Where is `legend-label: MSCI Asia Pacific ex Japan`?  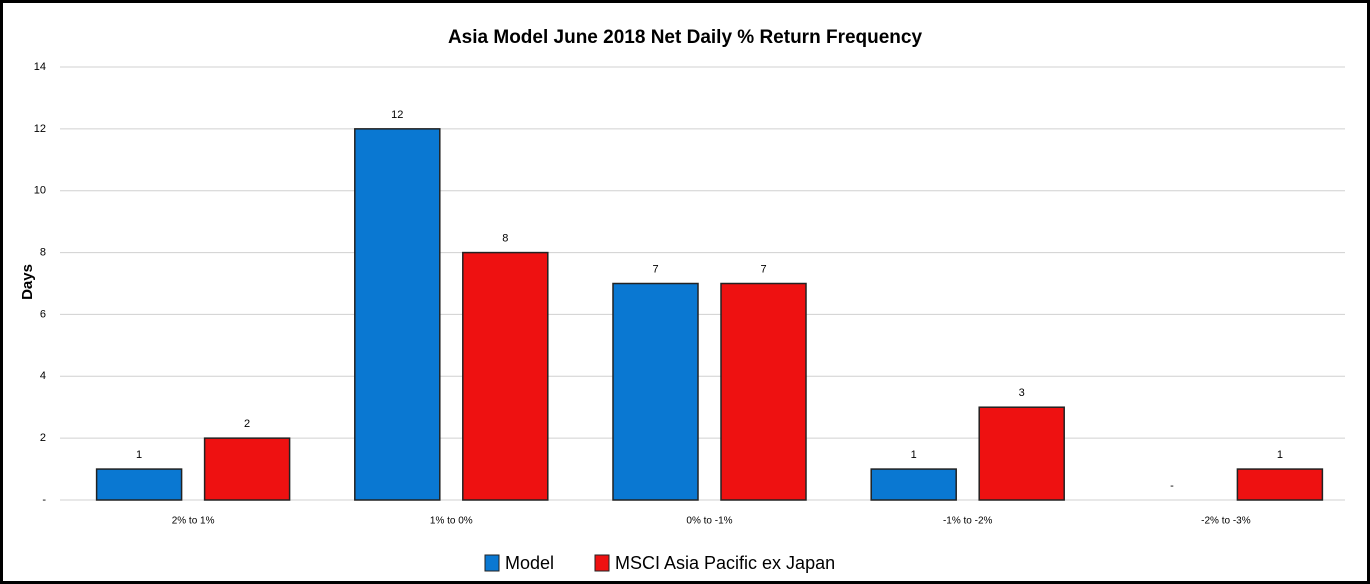 legend-label: MSCI Asia Pacific ex Japan is located at coordinates (725, 563).